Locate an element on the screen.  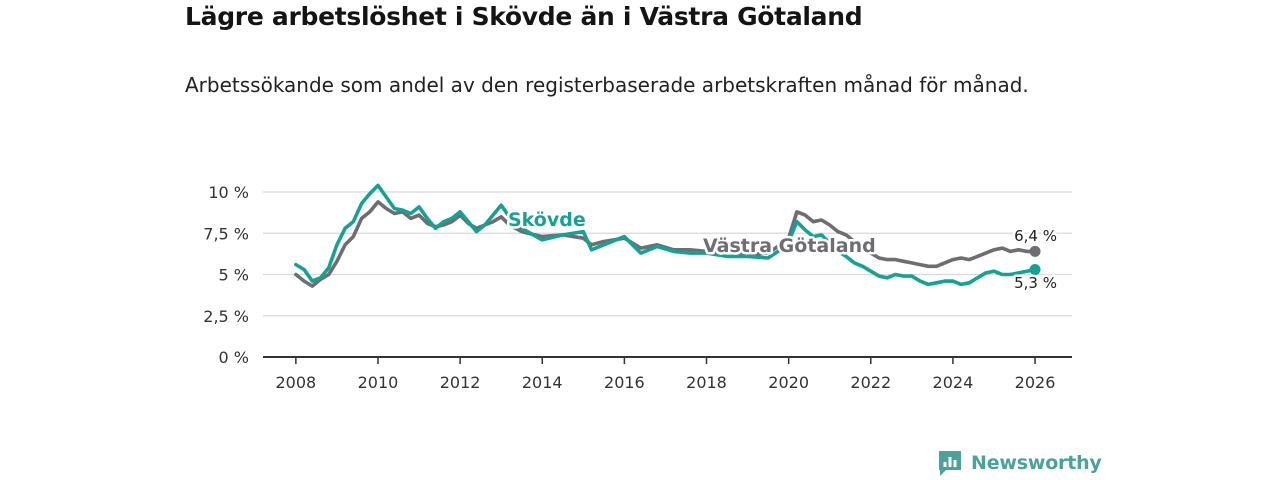
x-tick-label: 2018 is located at coordinates (706, 382).